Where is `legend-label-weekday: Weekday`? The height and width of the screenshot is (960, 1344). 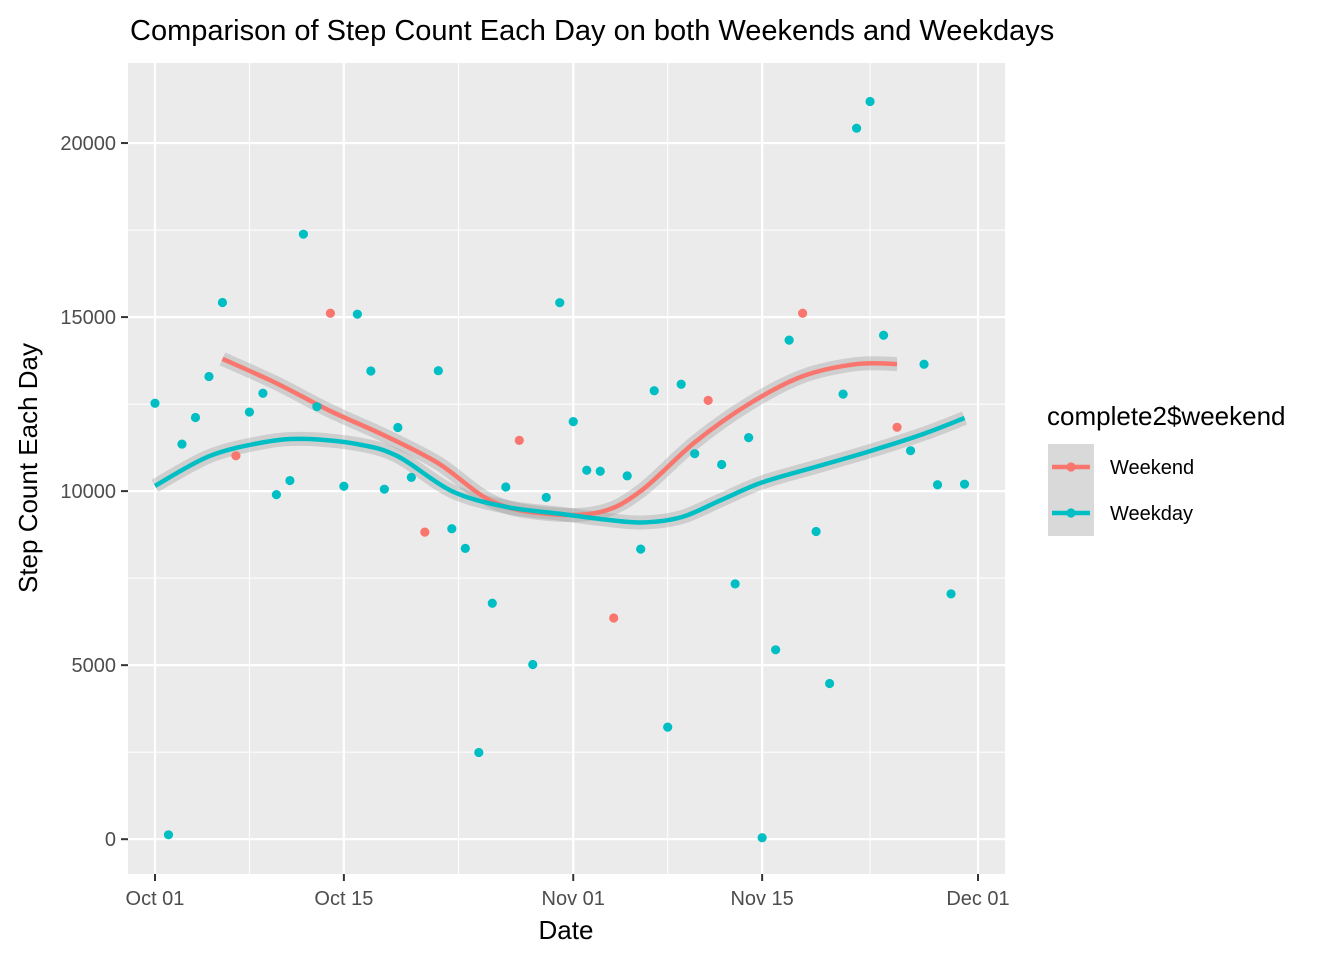
legend-label-weekday: Weekday is located at coordinates (1151, 514).